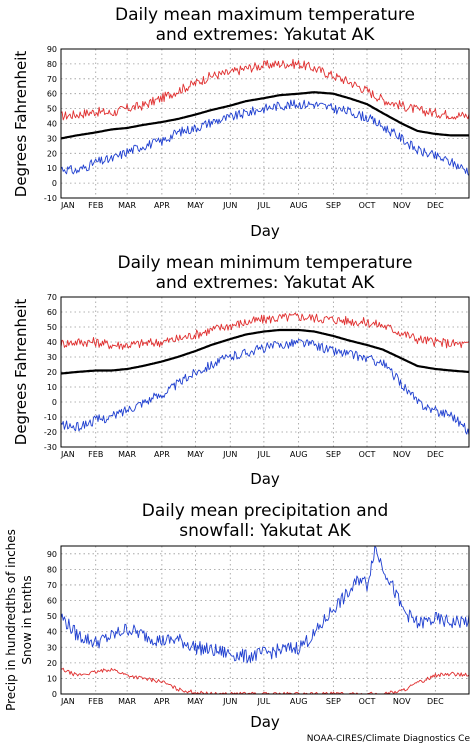 Image resolution: width=472 pixels, height=745 pixels. I want to click on series-line-snow, so click(265, 681).